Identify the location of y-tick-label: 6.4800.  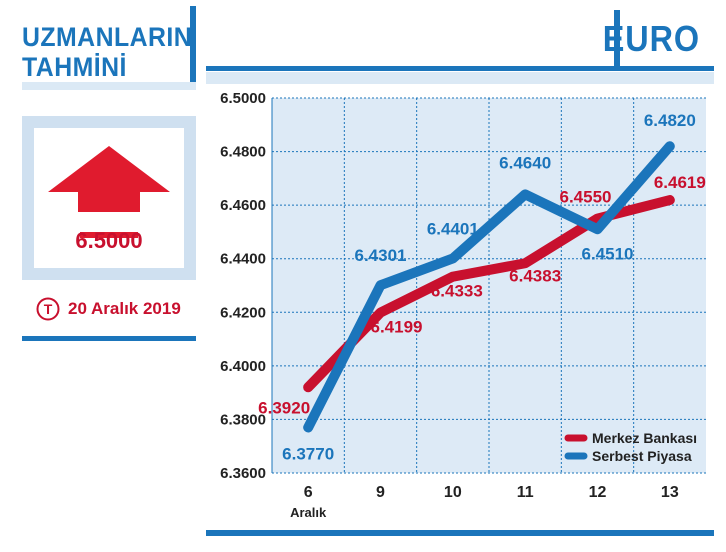
(243, 152).